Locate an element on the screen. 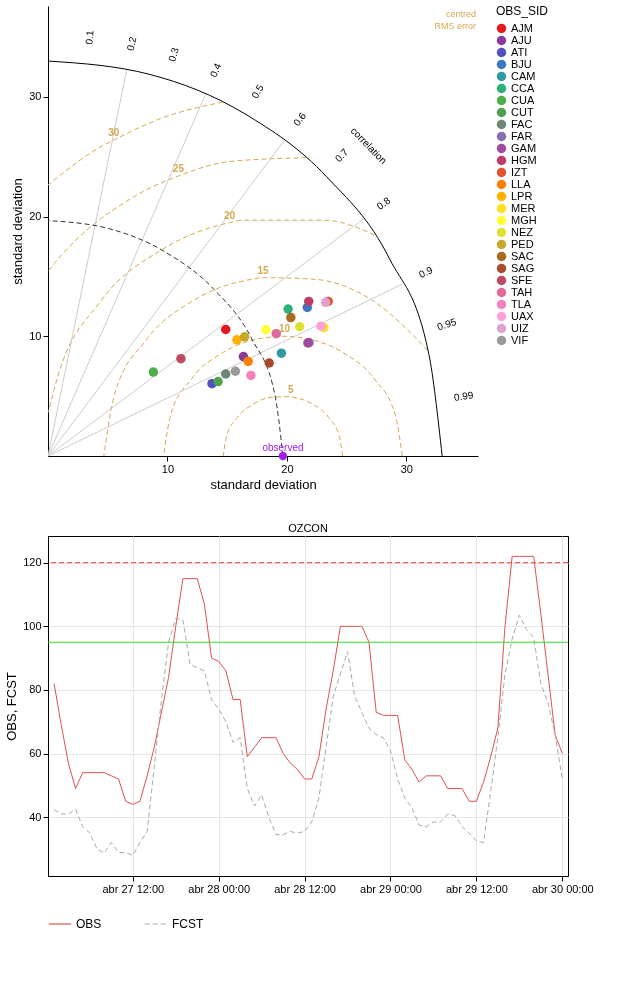 Image resolution: width=636 pixels, height=1008 pixels. legend-label: CUT is located at coordinates (522, 111).